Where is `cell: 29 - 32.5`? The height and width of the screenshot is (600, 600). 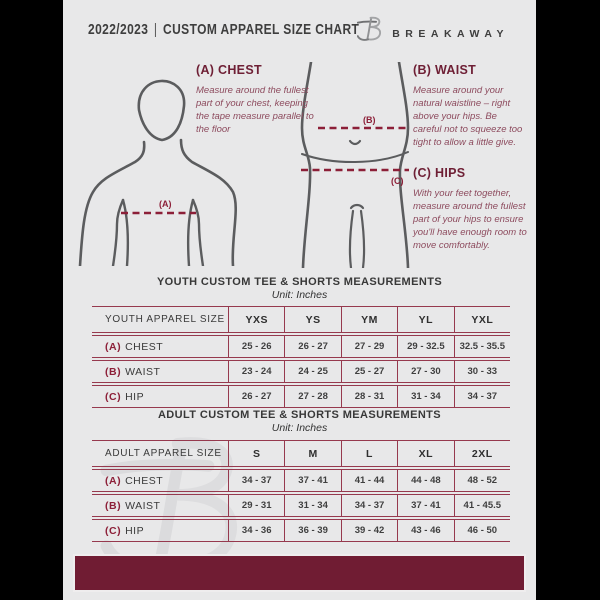
cell: 29 - 32.5 is located at coordinates (425, 346).